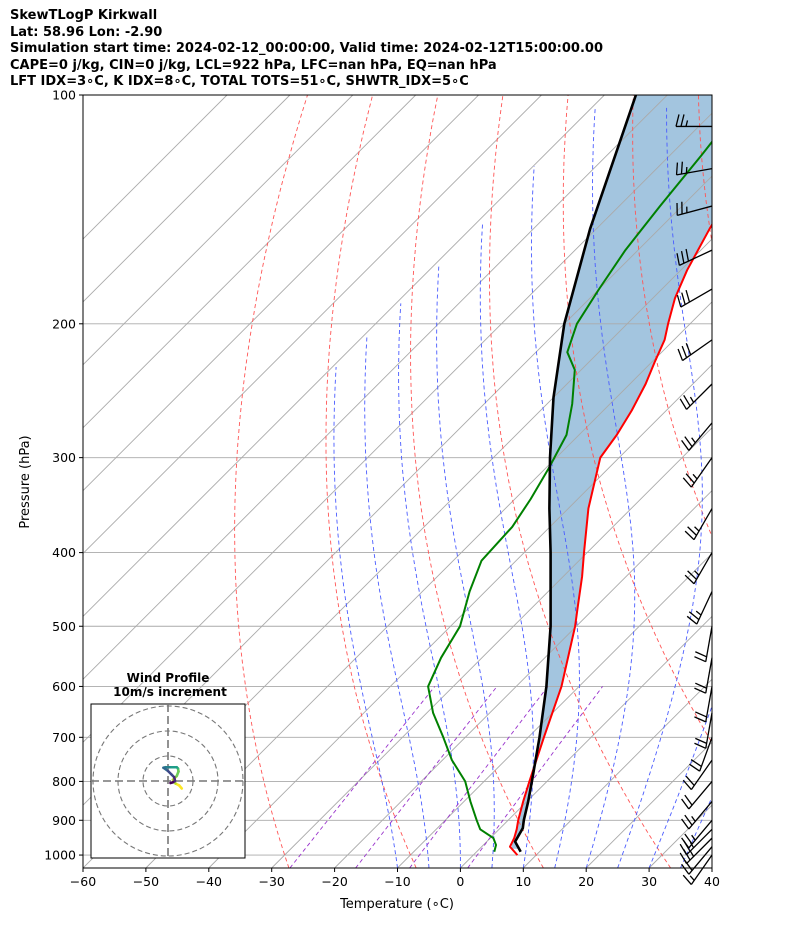  I want to click on dry-adiabat, so click(704, 170).